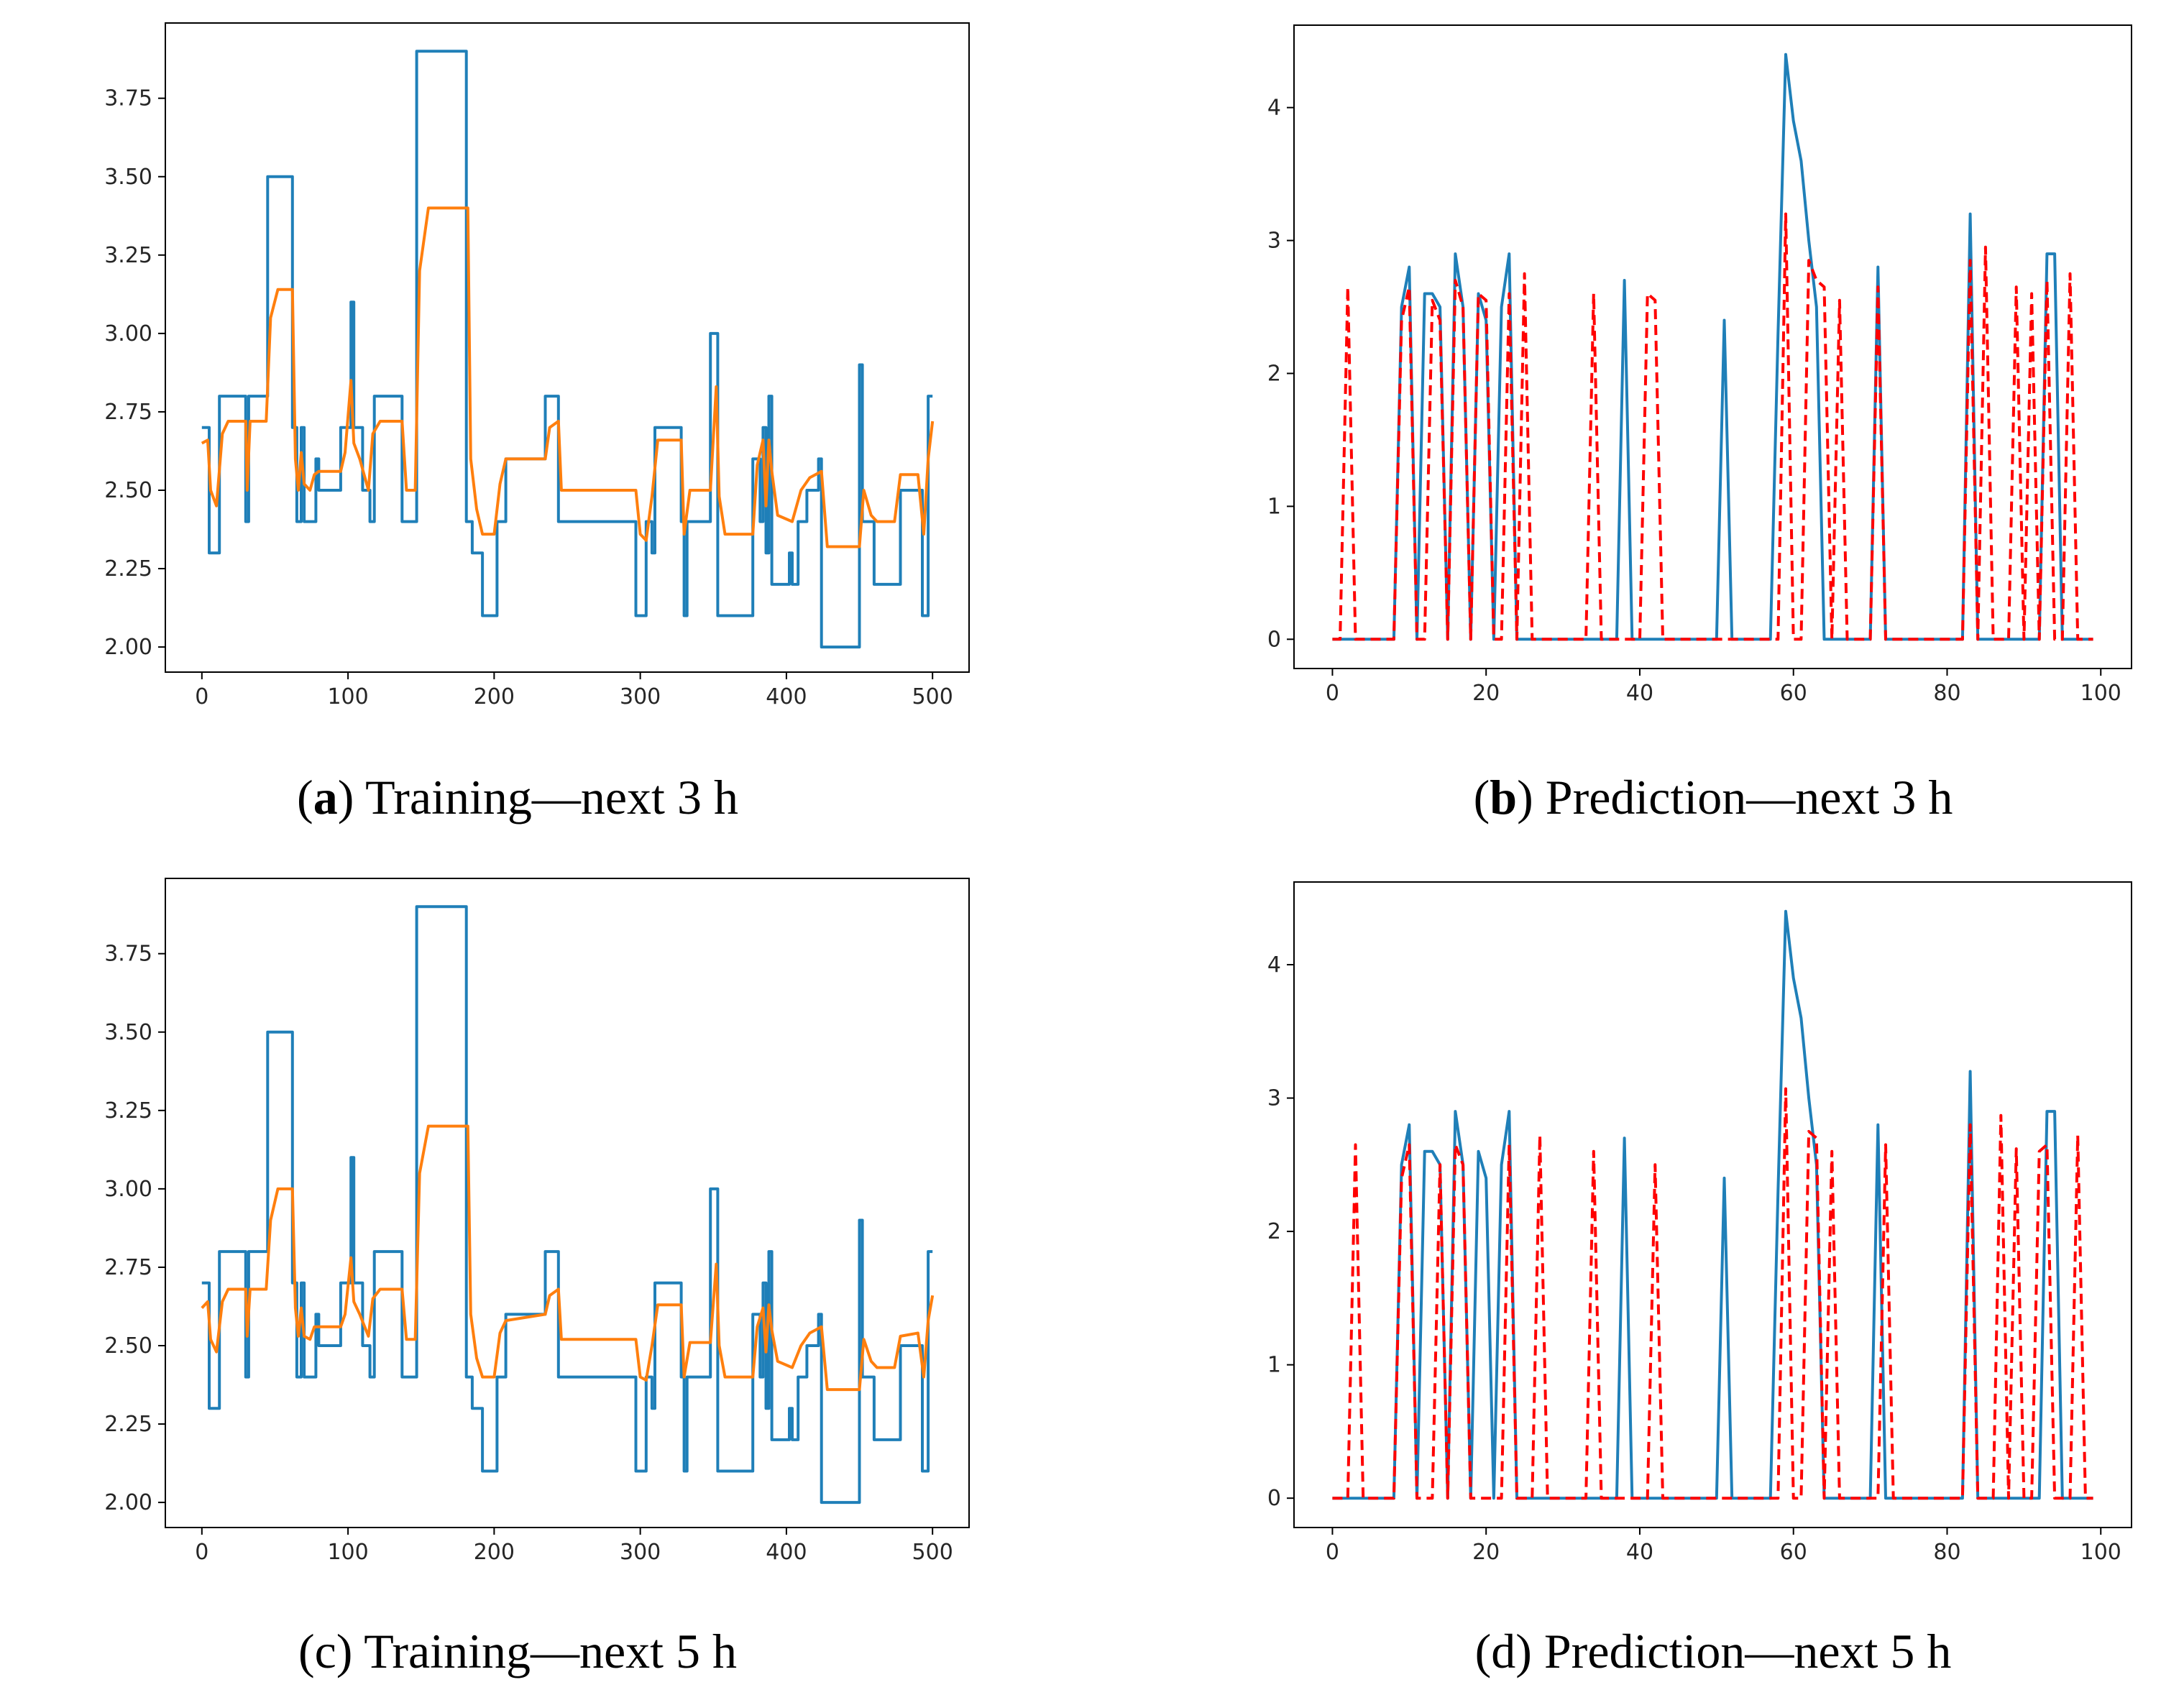  Describe the element at coordinates (1713, 797) in the screenshot. I see `caption-b: (b) Prediction—next 3 h` at that location.